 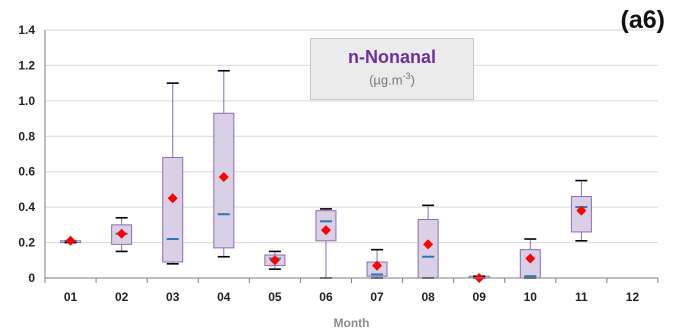 What do you see at coordinates (31, 278) in the screenshot?
I see `y-tick-label: 0` at bounding box center [31, 278].